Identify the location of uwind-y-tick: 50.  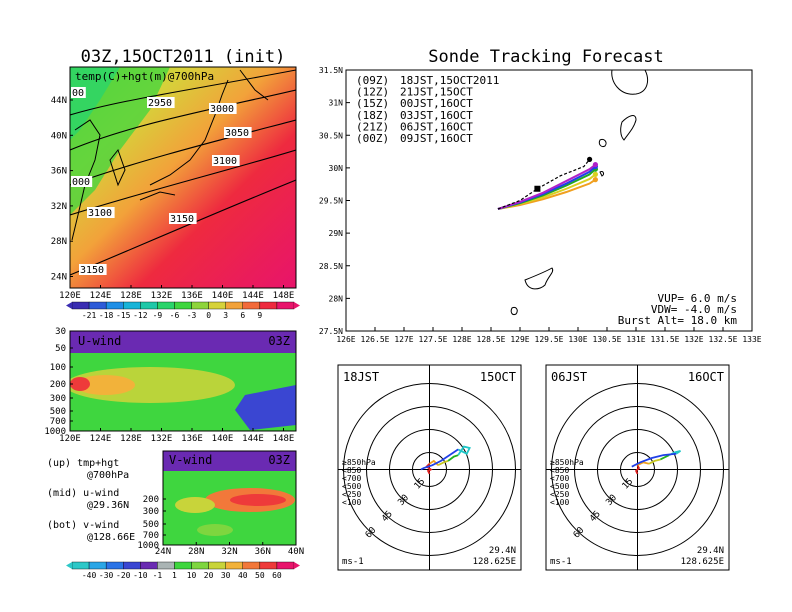
(60, 349).